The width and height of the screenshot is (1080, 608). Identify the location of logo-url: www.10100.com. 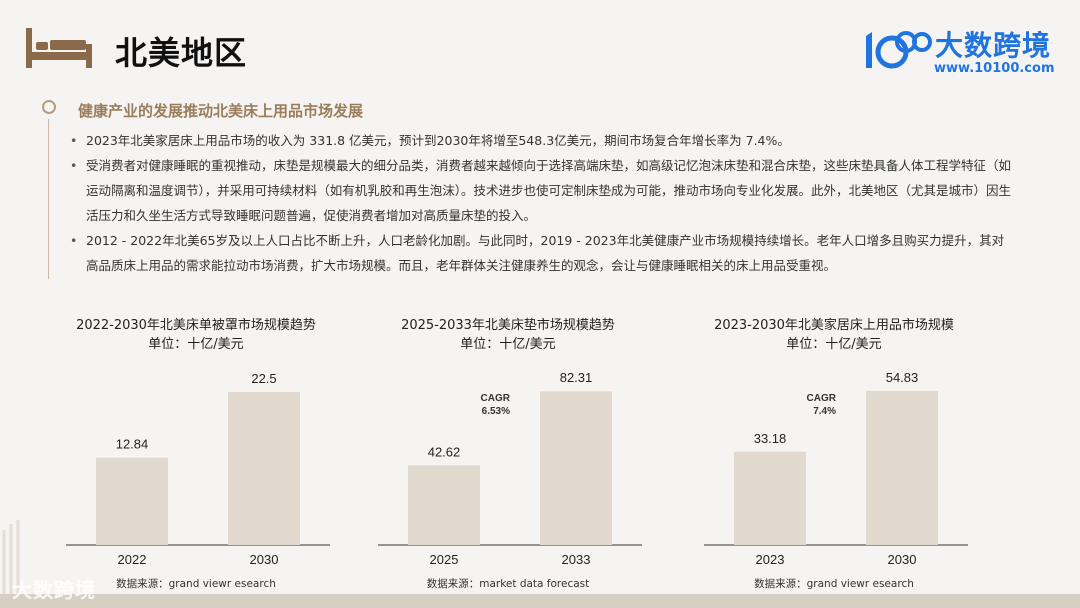
(994, 68).